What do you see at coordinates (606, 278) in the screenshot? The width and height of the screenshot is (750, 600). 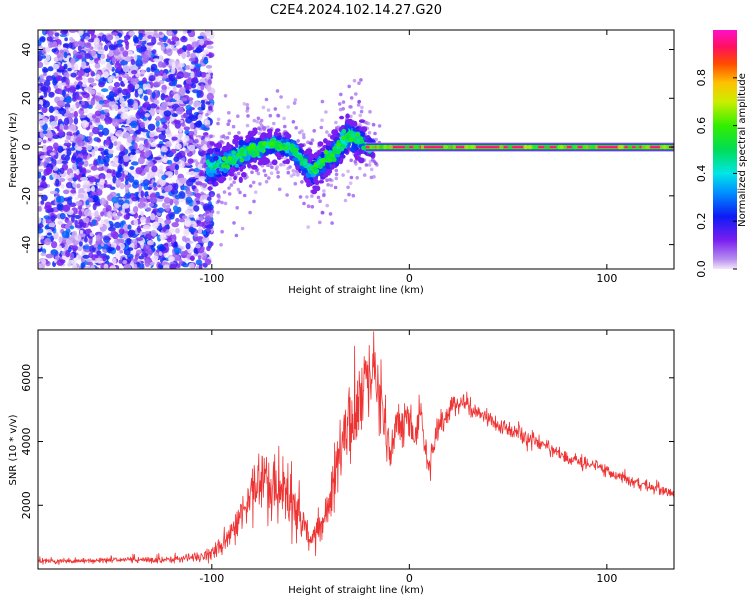 I see `x-tick-label: 100` at bounding box center [606, 278].